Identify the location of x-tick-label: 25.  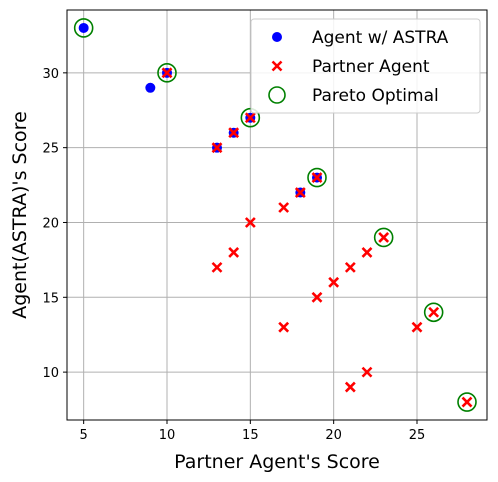
(417, 435).